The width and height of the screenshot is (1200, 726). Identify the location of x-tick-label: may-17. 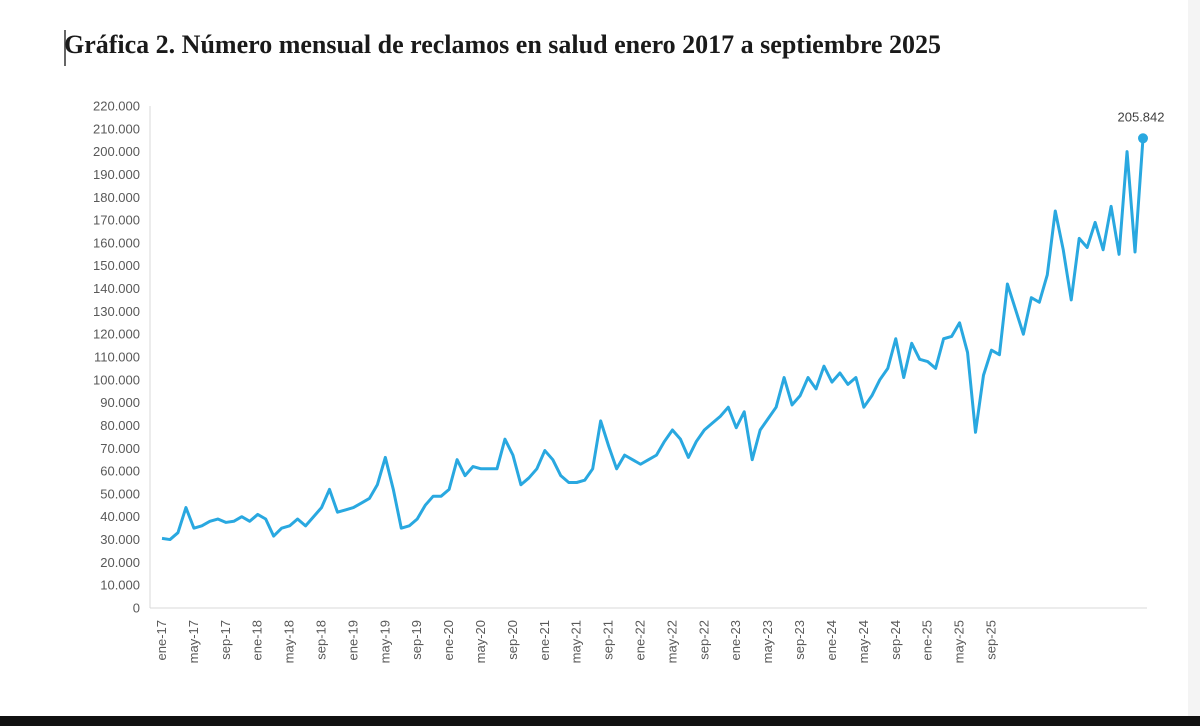
(193, 641).